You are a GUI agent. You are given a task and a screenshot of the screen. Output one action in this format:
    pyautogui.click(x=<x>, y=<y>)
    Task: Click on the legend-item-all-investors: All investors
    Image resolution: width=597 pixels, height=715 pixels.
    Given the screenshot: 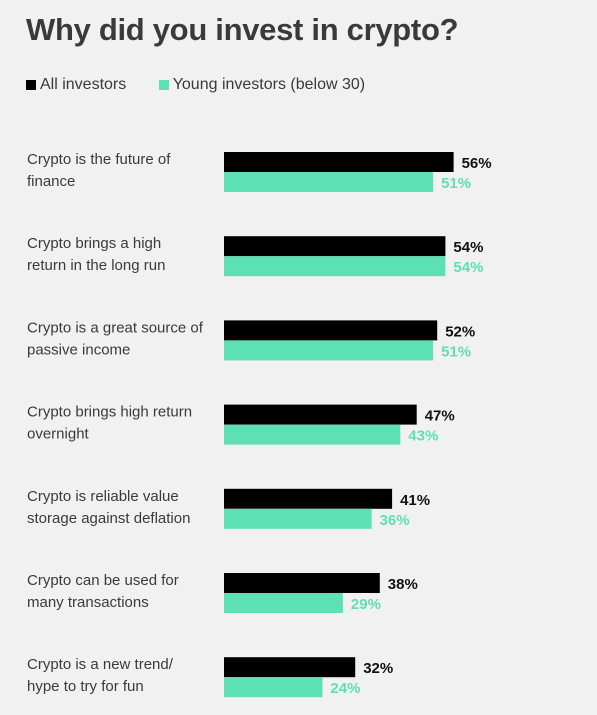 What is the action you would take?
    pyautogui.click(x=76, y=85)
    